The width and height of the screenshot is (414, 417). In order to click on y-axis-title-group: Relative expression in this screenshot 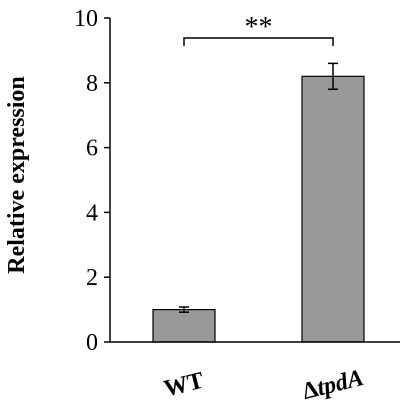, I will do `click(17, 175)`.